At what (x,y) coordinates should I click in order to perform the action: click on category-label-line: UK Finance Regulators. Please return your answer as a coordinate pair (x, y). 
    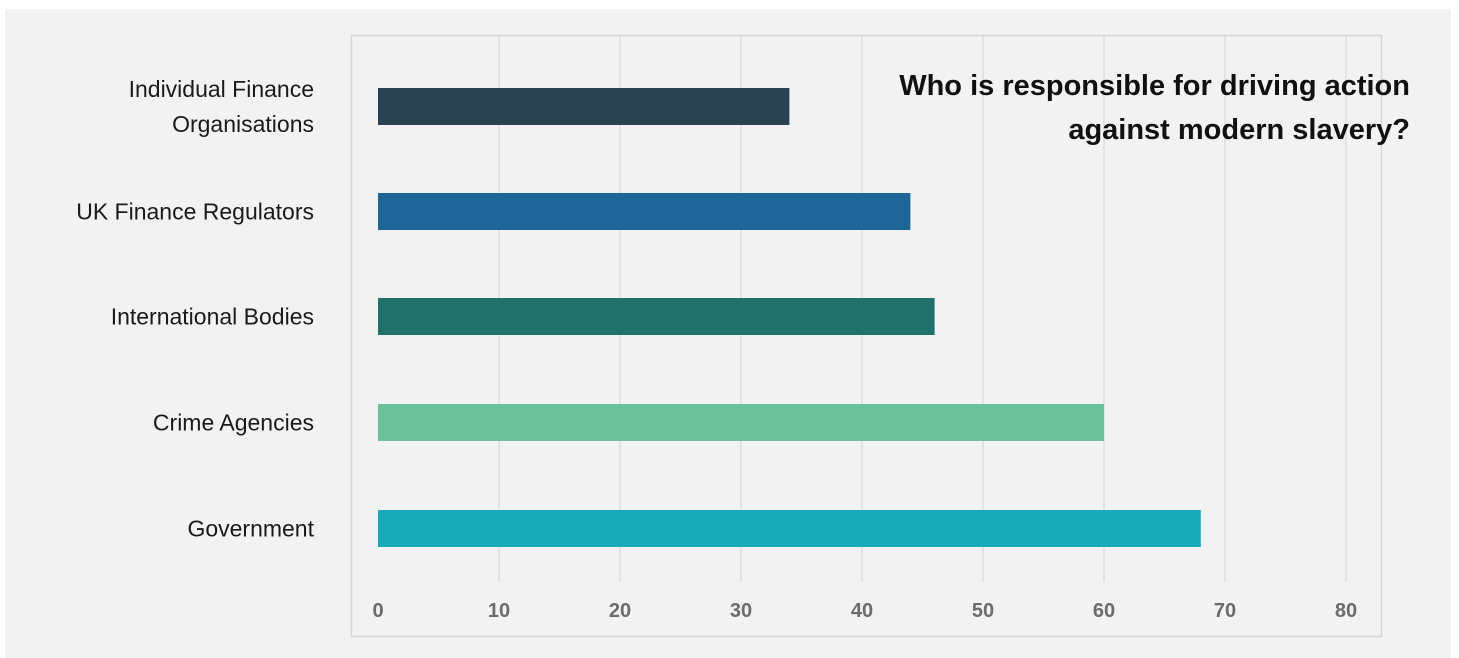
    Looking at the image, I should click on (195, 212).